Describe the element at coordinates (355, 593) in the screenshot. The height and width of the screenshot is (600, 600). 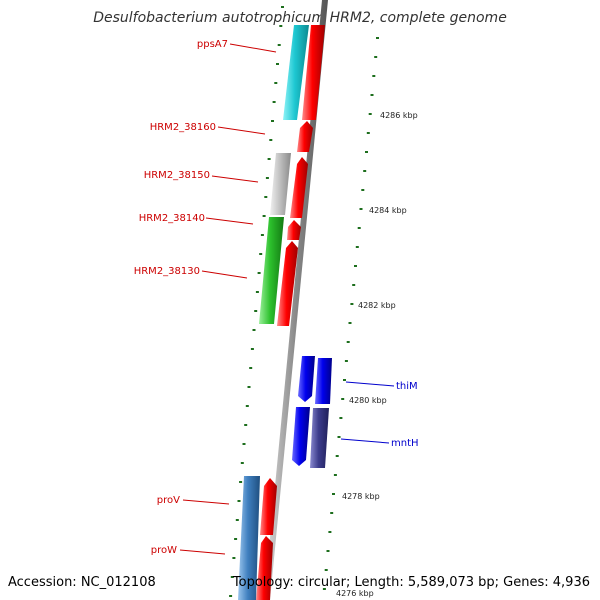
I see `scale-label-4276: 4276 kbp` at that location.